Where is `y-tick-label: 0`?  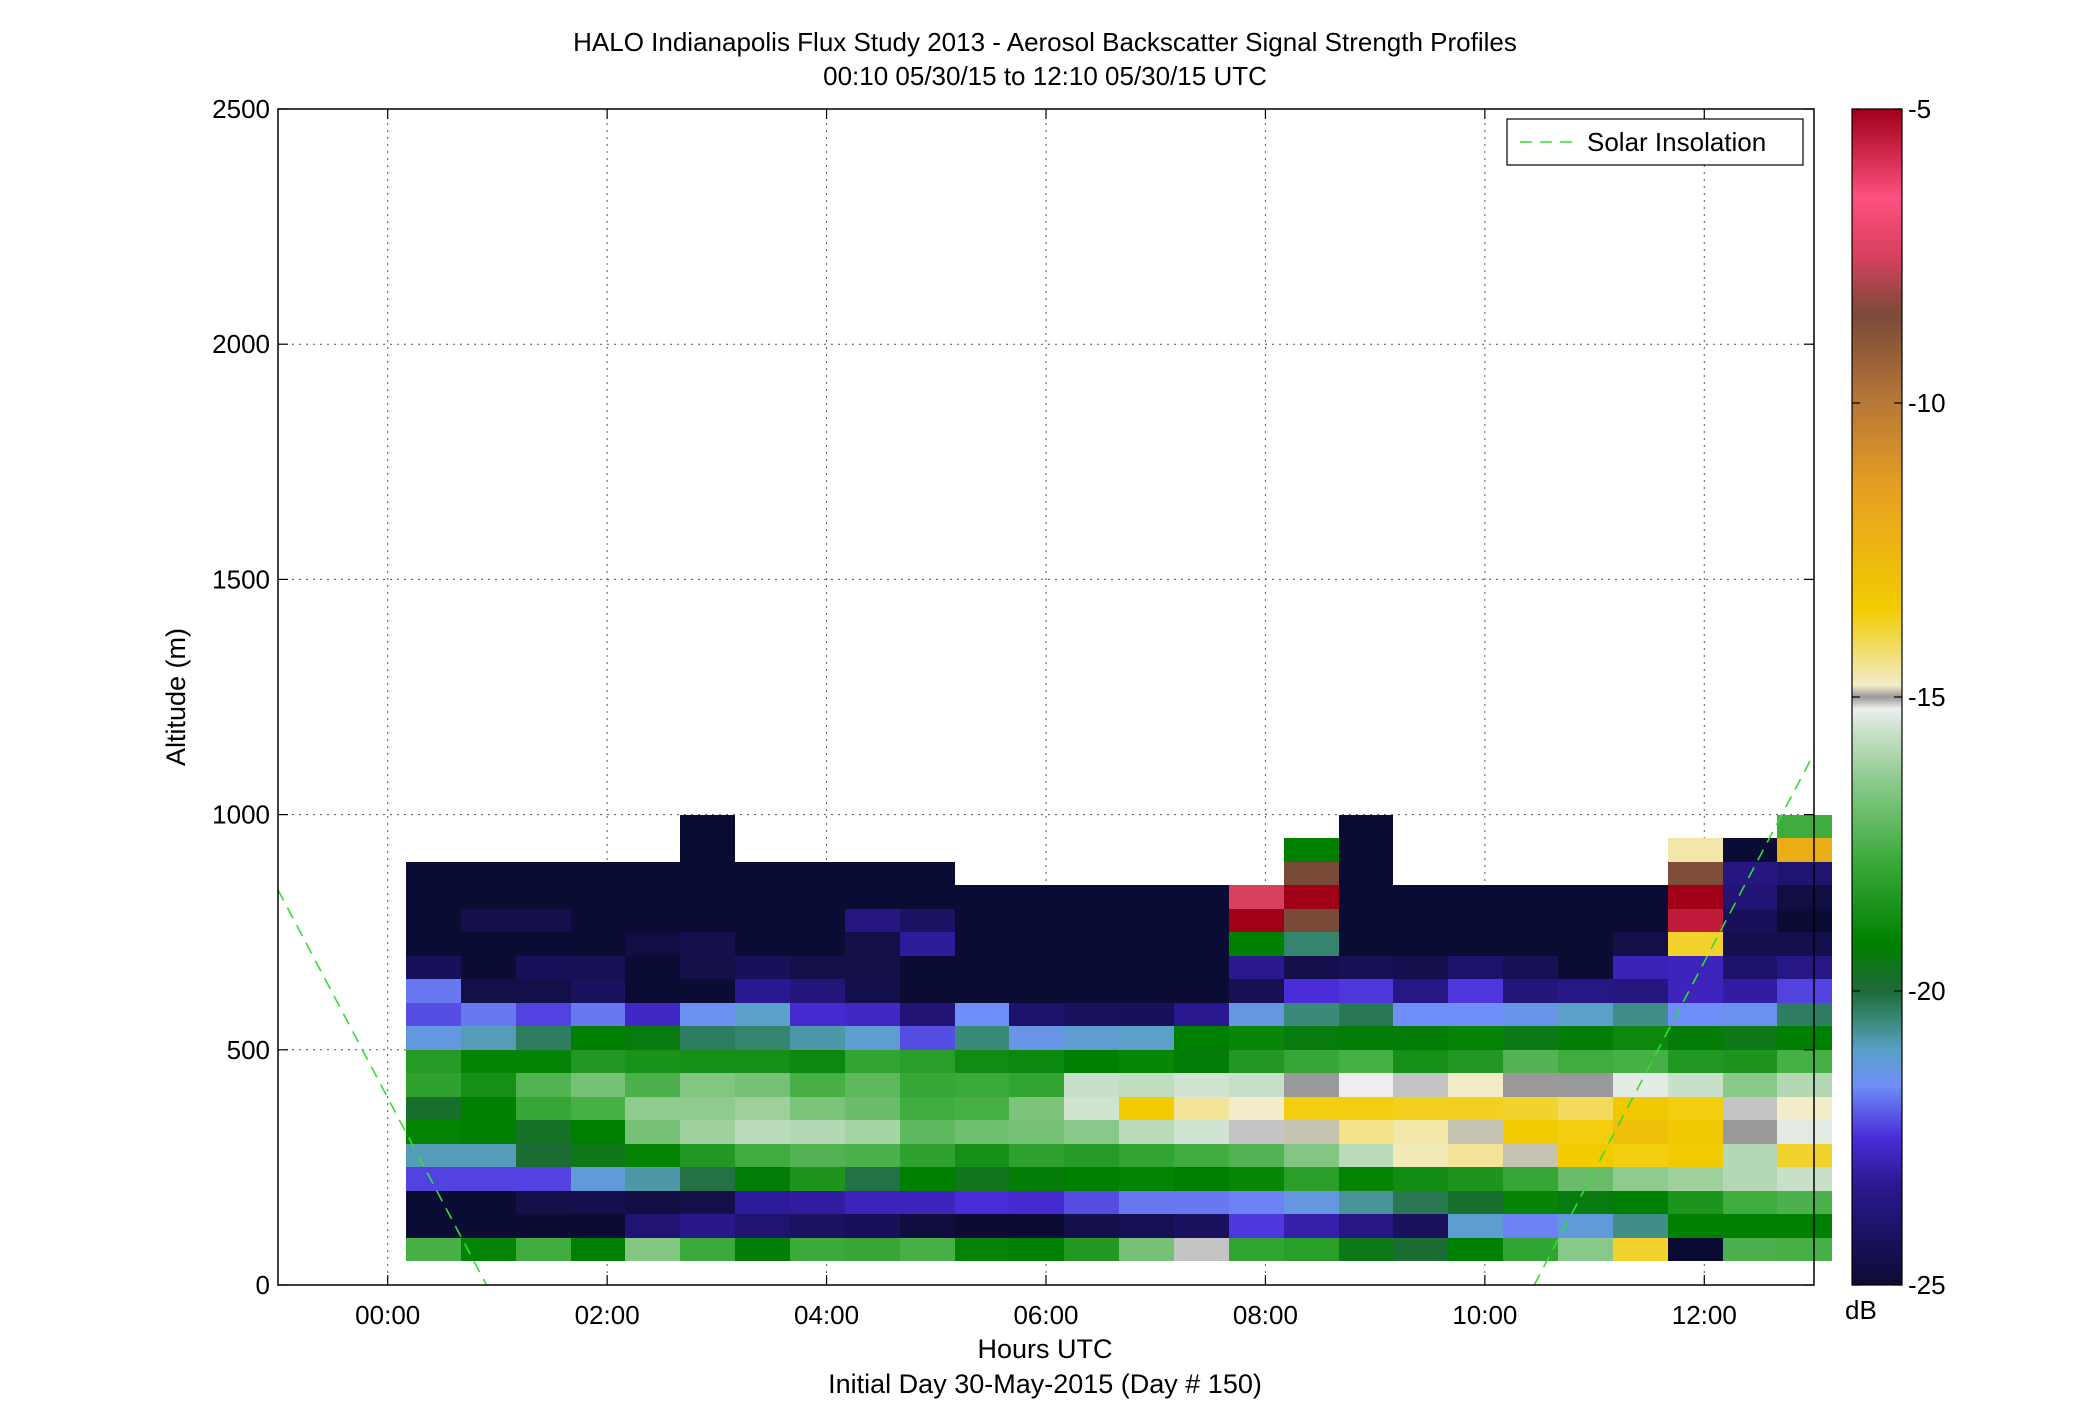 y-tick-label: 0 is located at coordinates (263, 1285).